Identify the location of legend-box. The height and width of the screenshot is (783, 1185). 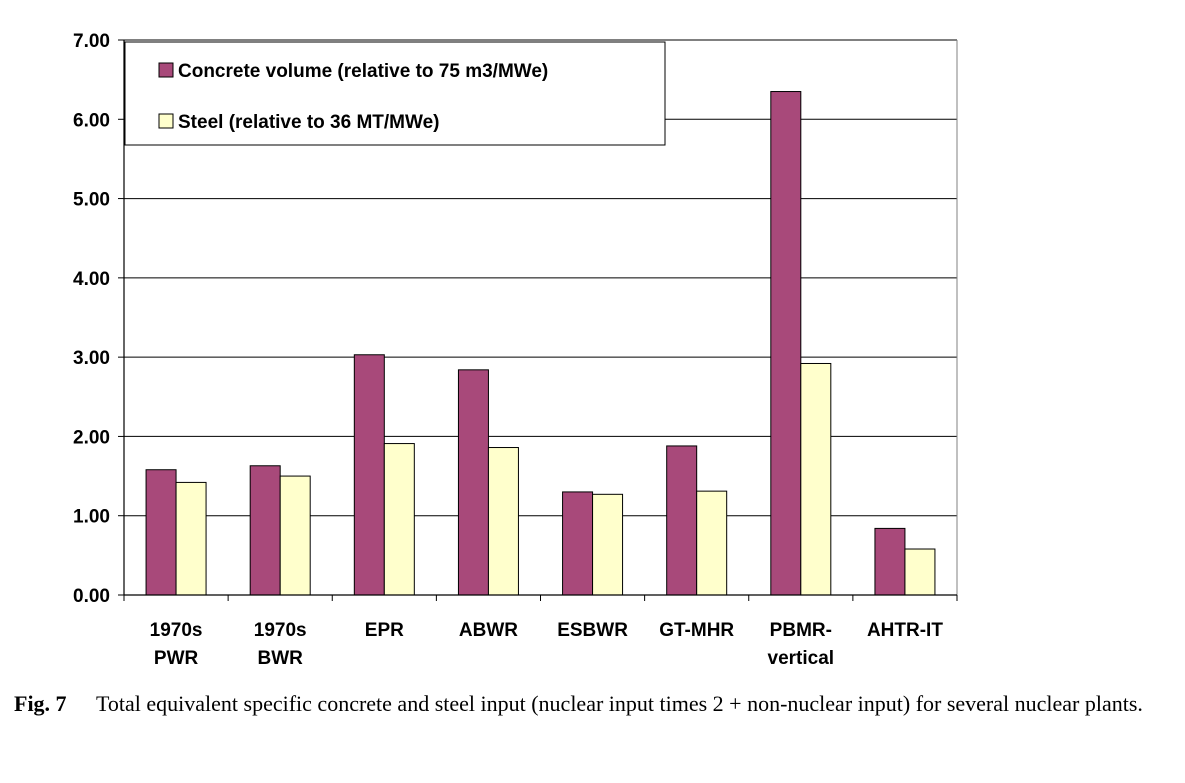
(395, 93).